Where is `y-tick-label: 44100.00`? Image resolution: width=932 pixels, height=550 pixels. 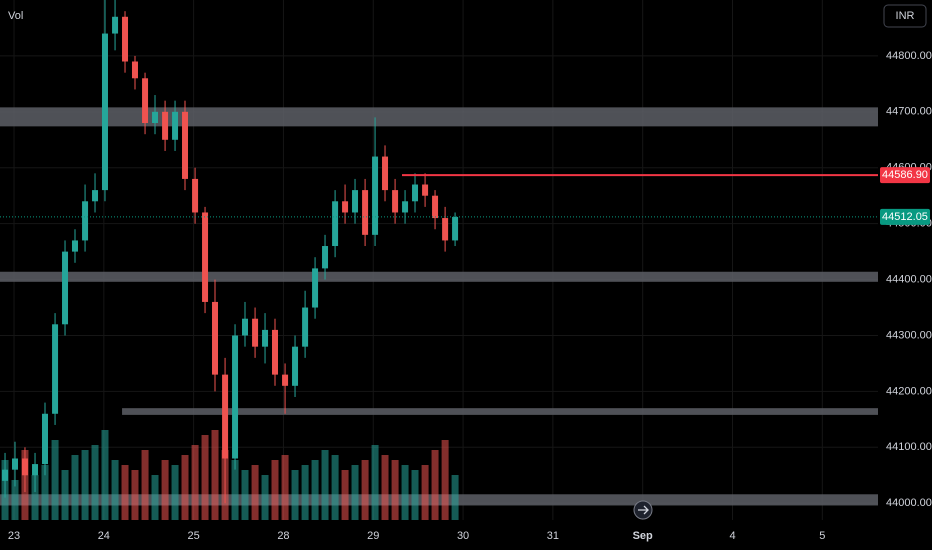 y-tick-label: 44100.00 is located at coordinates (909, 447).